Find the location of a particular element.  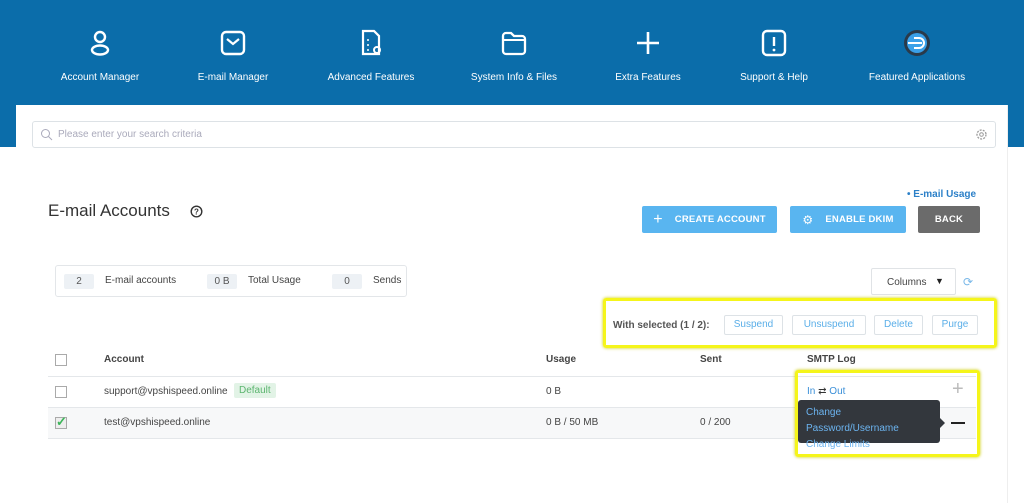

select-all-checkbox is located at coordinates (61, 360).